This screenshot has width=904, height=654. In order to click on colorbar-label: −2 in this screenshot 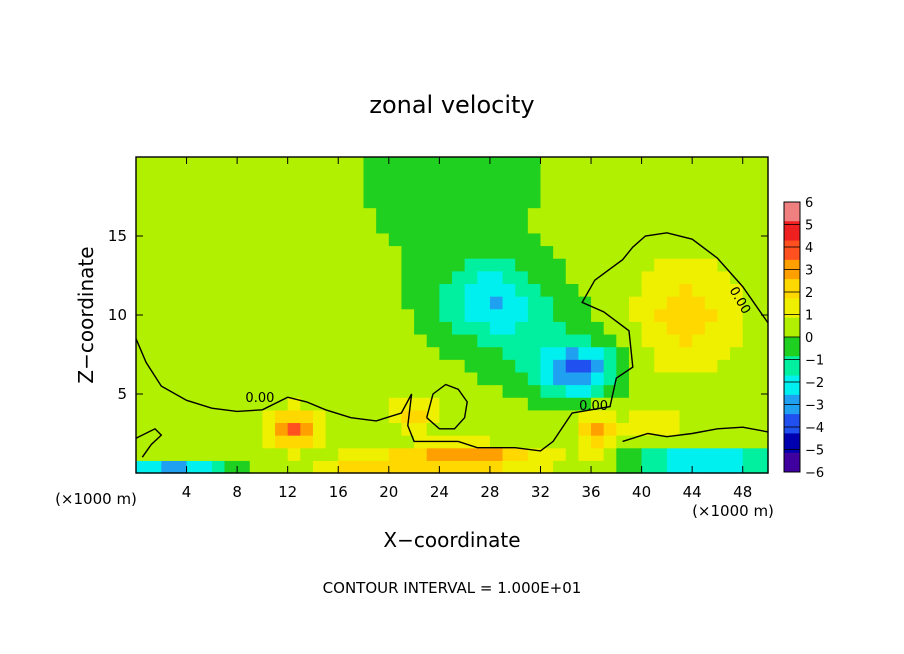, I will do `click(814, 383)`.